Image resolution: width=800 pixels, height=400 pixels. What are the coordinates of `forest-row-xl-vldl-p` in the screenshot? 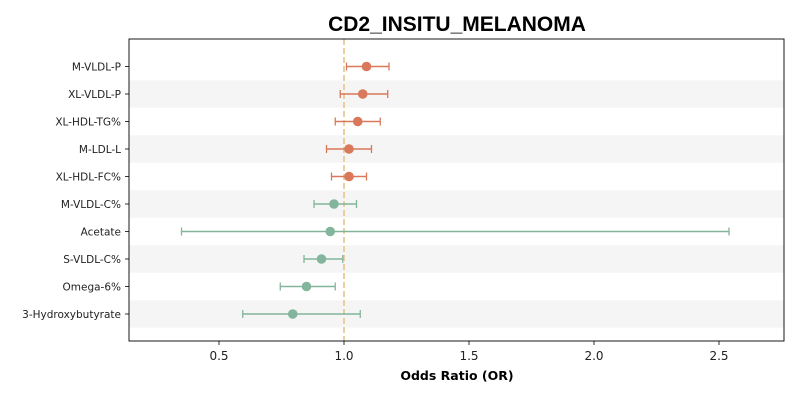 It's located at (364, 94).